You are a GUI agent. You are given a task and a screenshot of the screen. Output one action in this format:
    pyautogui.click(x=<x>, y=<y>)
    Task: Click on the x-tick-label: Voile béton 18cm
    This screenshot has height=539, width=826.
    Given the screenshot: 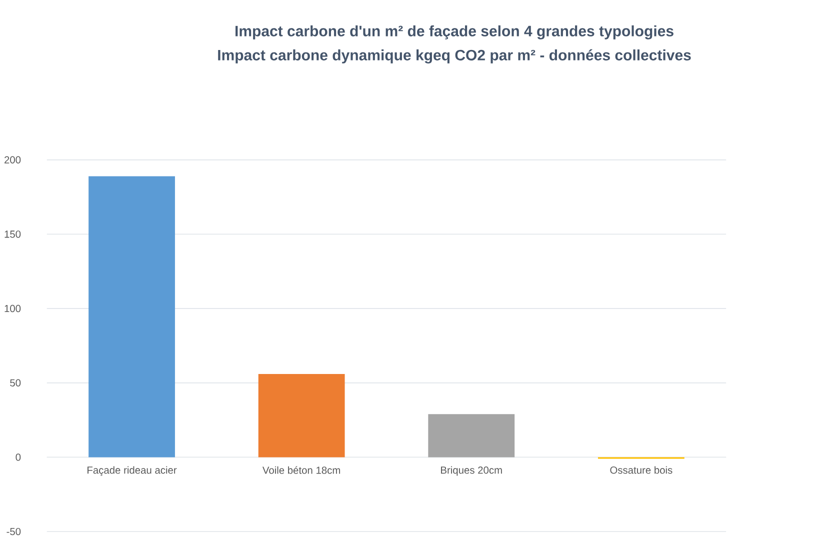 What is the action you would take?
    pyautogui.click(x=301, y=470)
    